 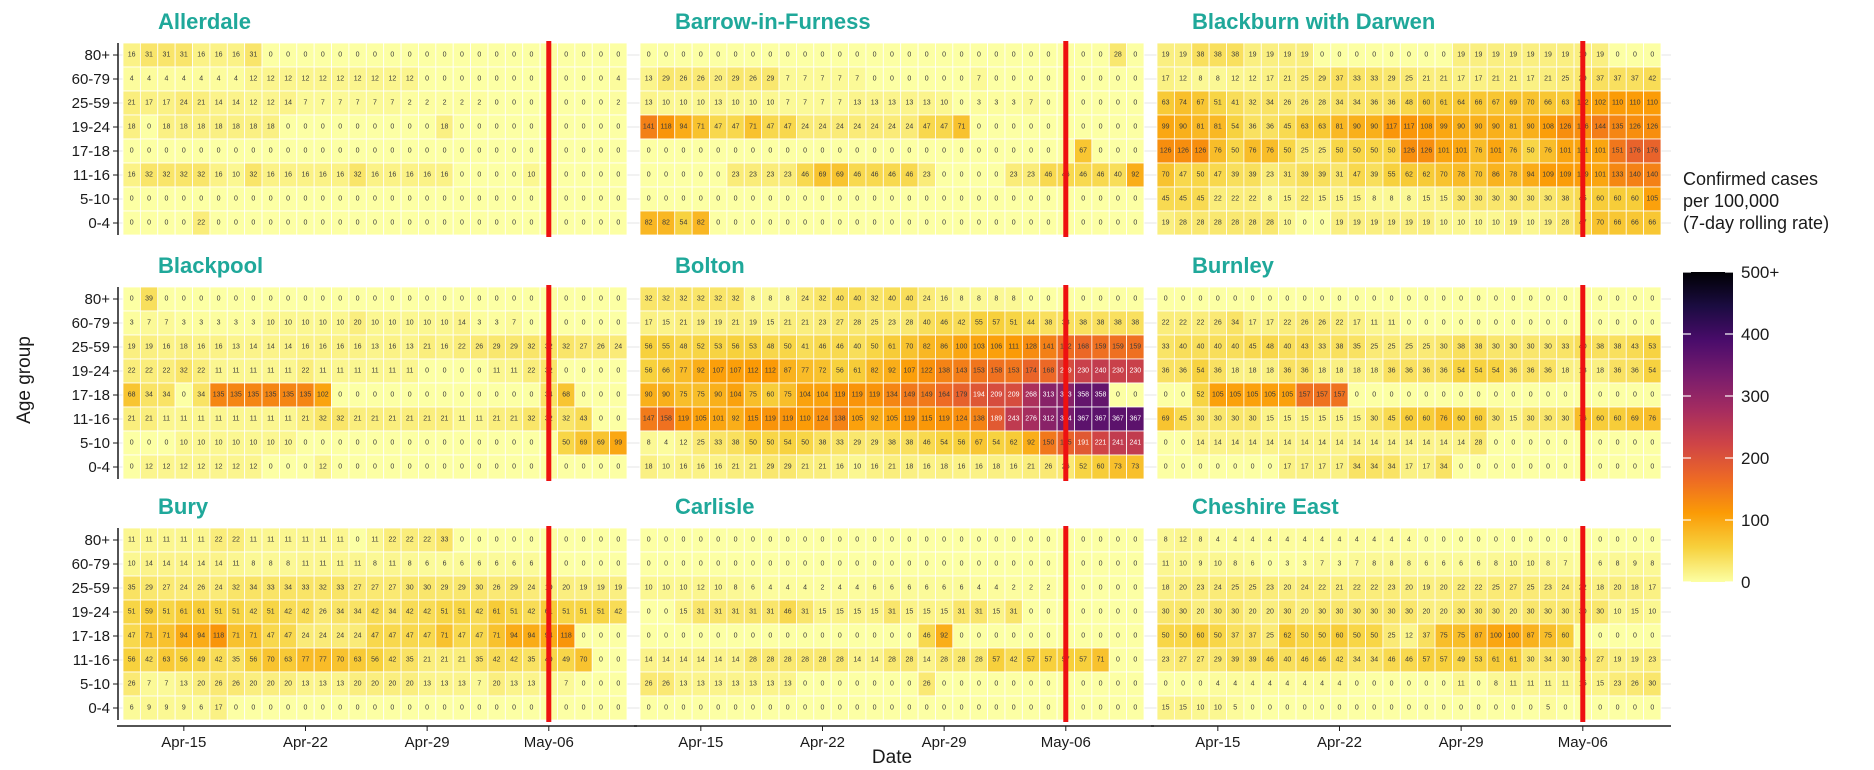 What do you see at coordinates (427, 540) in the screenshot?
I see `cell-value-label: 22` at bounding box center [427, 540].